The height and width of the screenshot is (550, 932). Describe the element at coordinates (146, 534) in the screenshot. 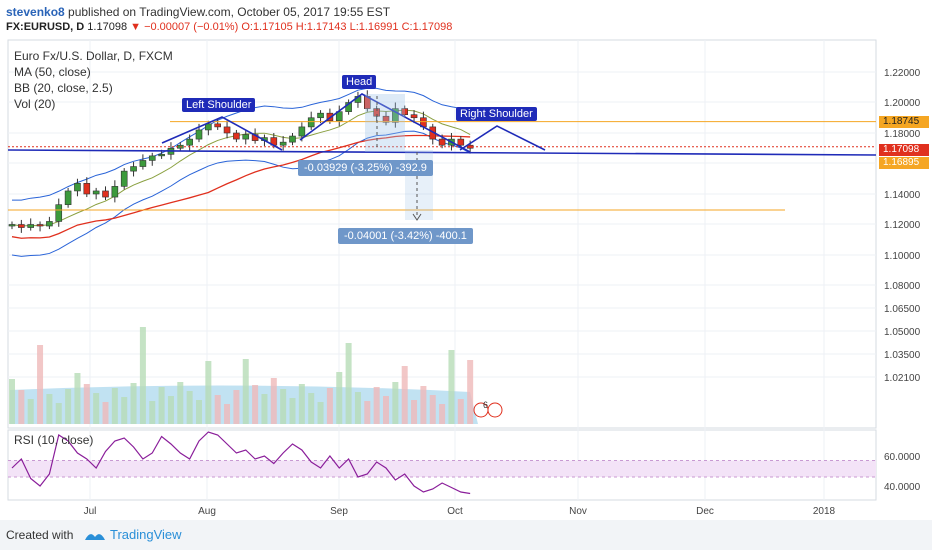

I see `tradingview-brand: TradingView` at that location.